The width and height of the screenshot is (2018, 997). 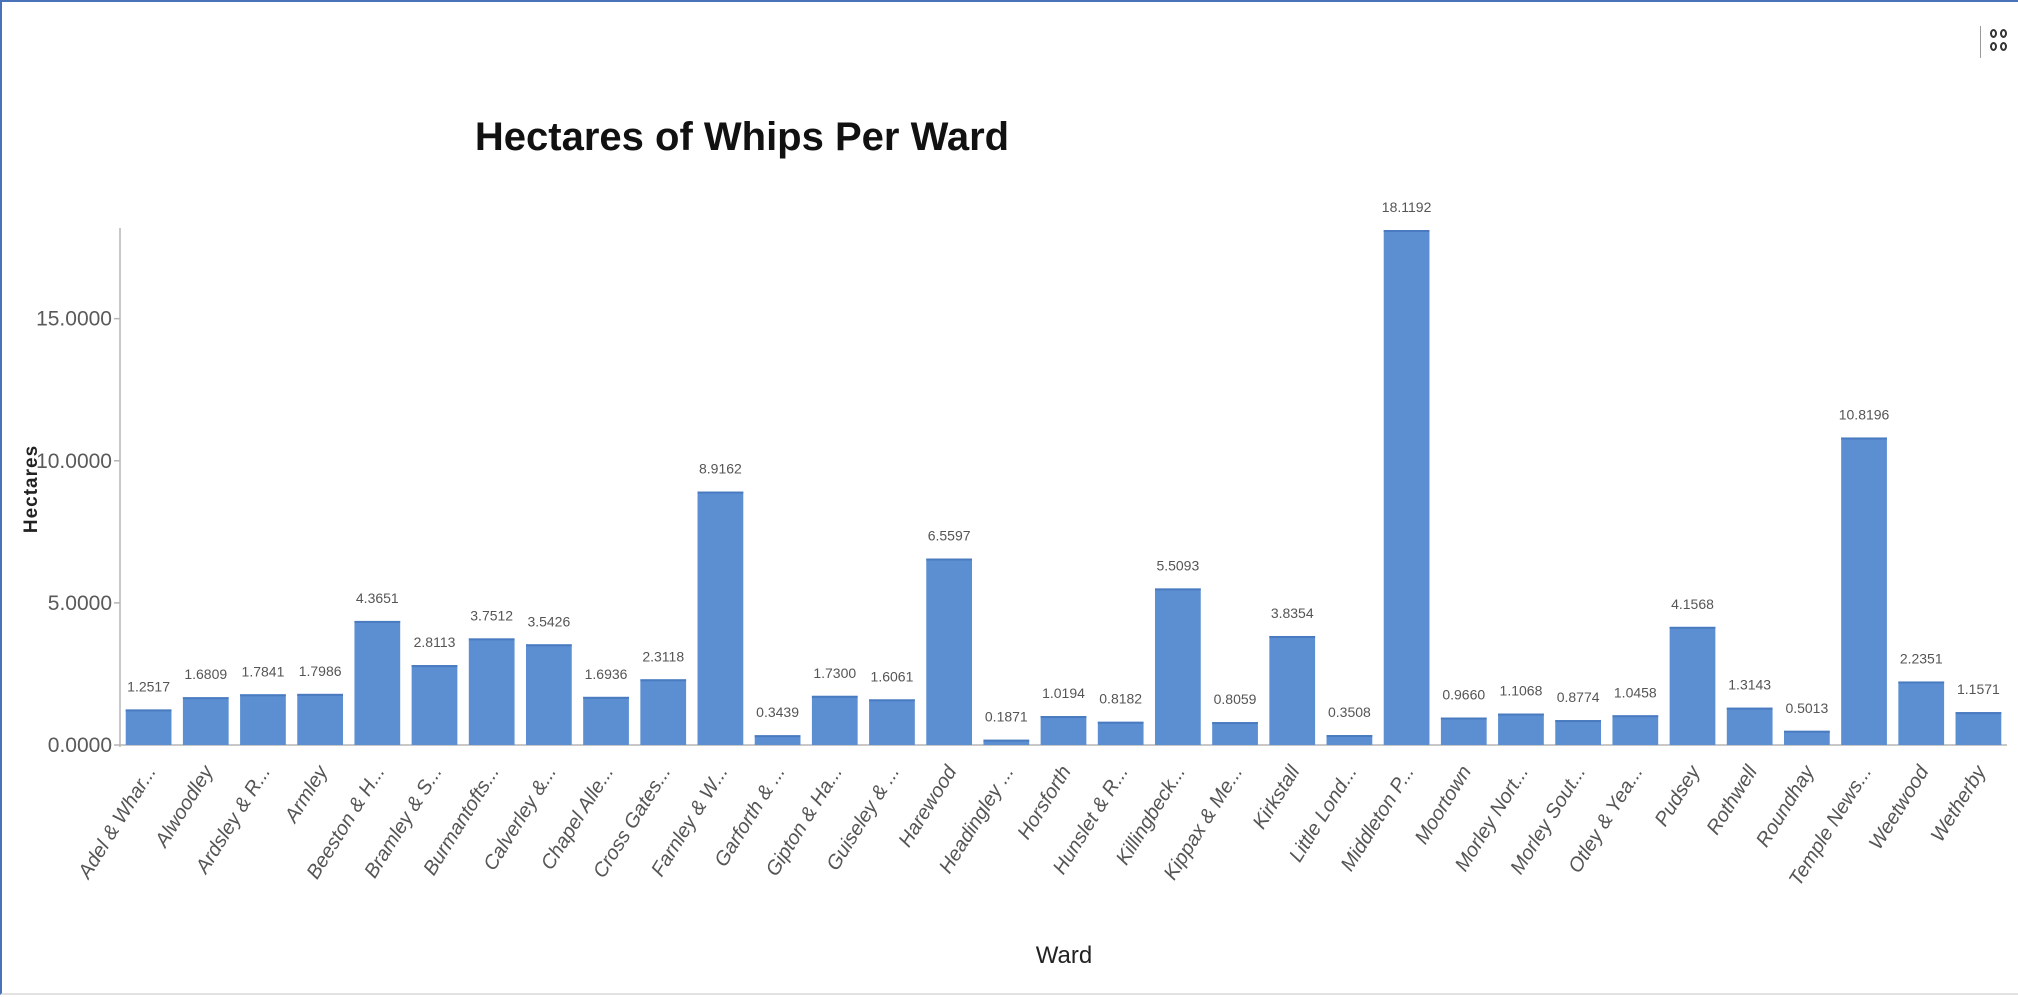 What do you see at coordinates (1177, 565) in the screenshot?
I see `data-label: 5.5093` at bounding box center [1177, 565].